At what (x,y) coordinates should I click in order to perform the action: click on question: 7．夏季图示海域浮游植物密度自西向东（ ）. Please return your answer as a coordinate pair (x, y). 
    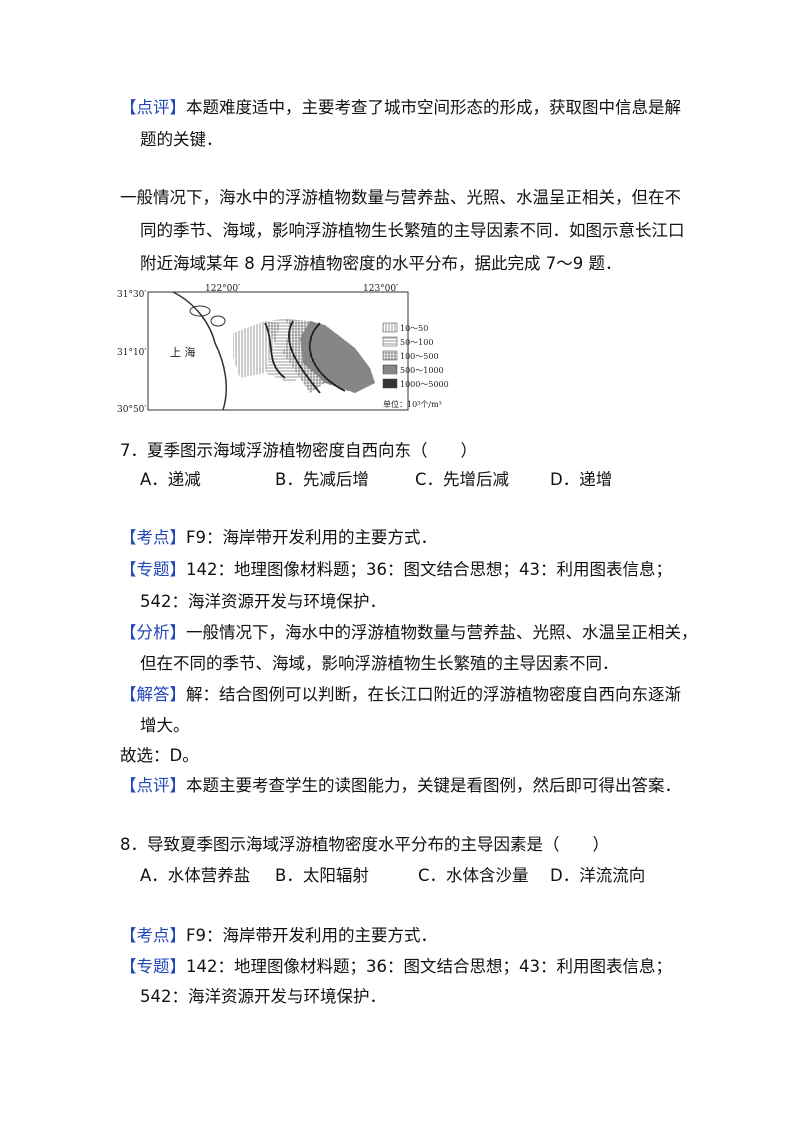
    Looking at the image, I should click on (298, 450).